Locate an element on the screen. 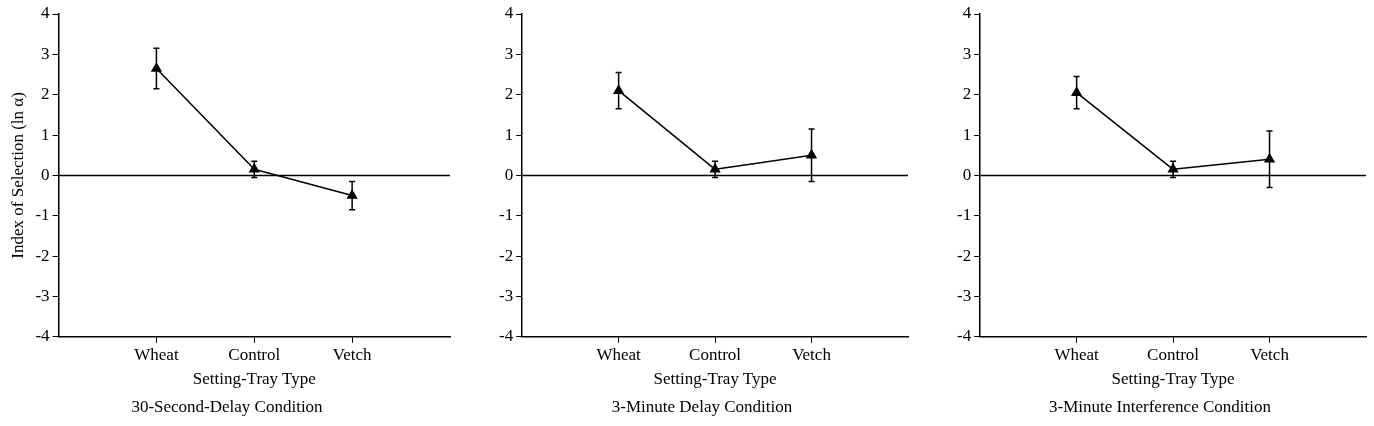 This screenshot has width=1374, height=426. y-axis-title: Index of Selection (ln α) is located at coordinates (17, 175).